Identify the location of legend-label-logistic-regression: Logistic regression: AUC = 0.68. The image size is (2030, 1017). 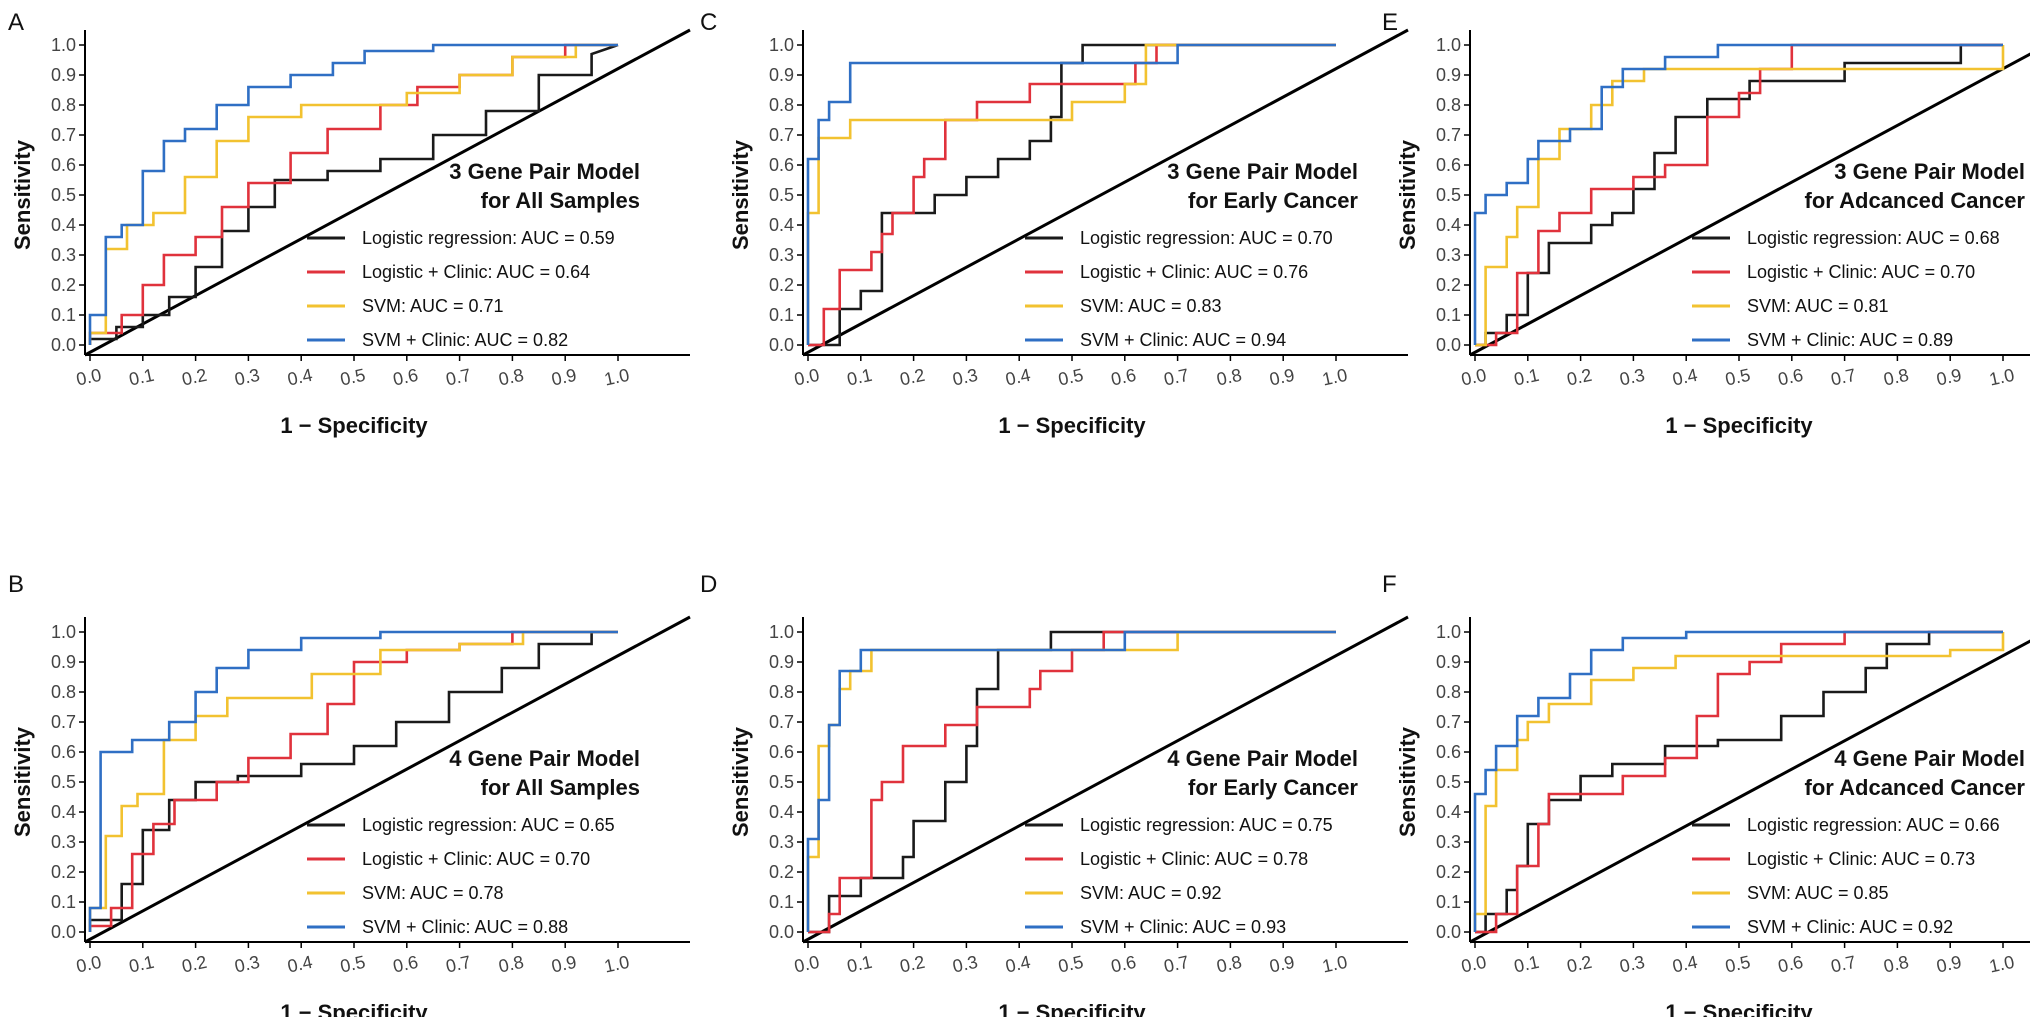
(1873, 238).